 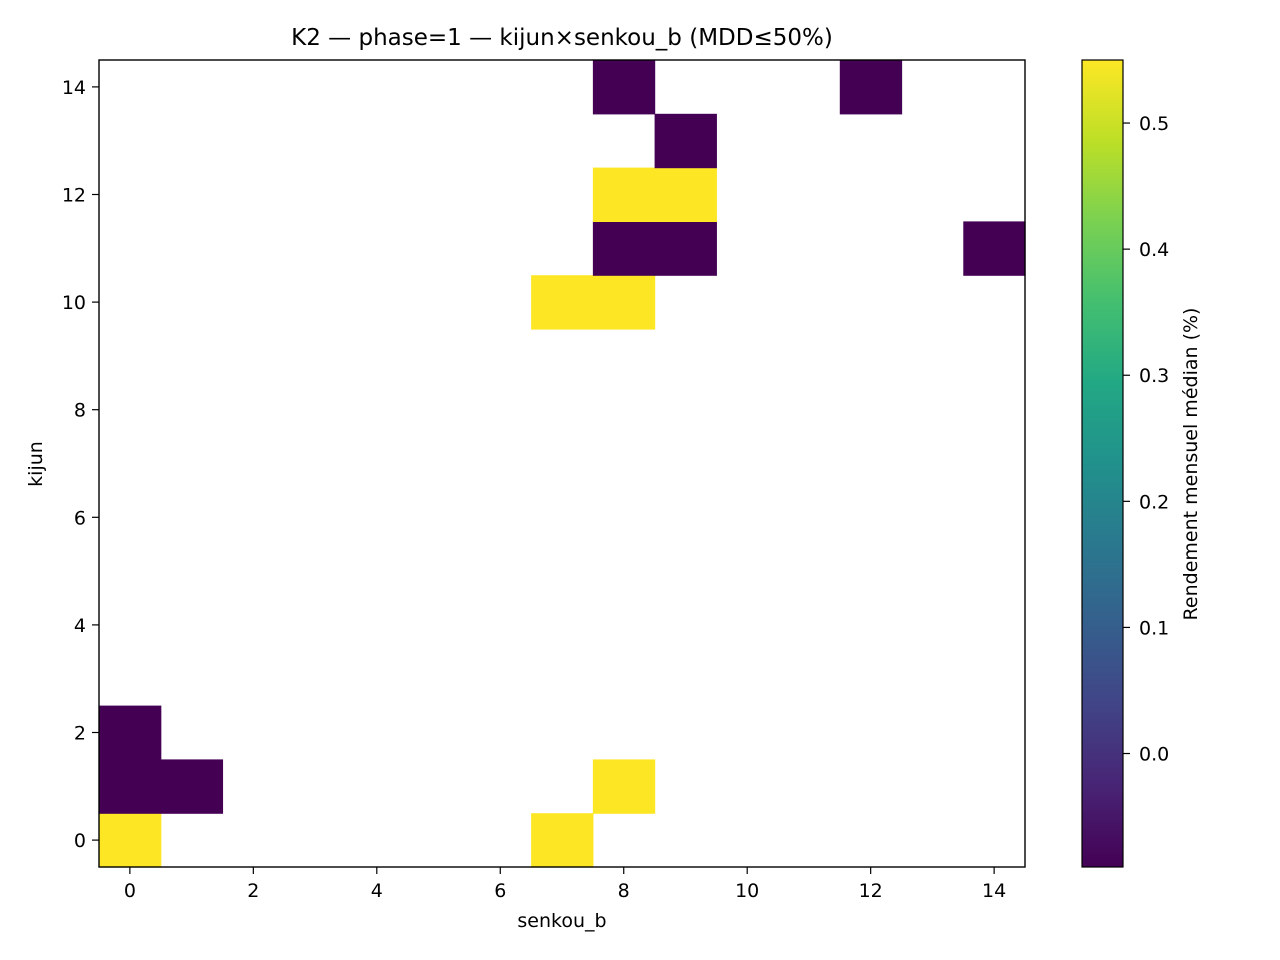 I want to click on colorbar-tick-label: 0.3, so click(x=1154, y=376).